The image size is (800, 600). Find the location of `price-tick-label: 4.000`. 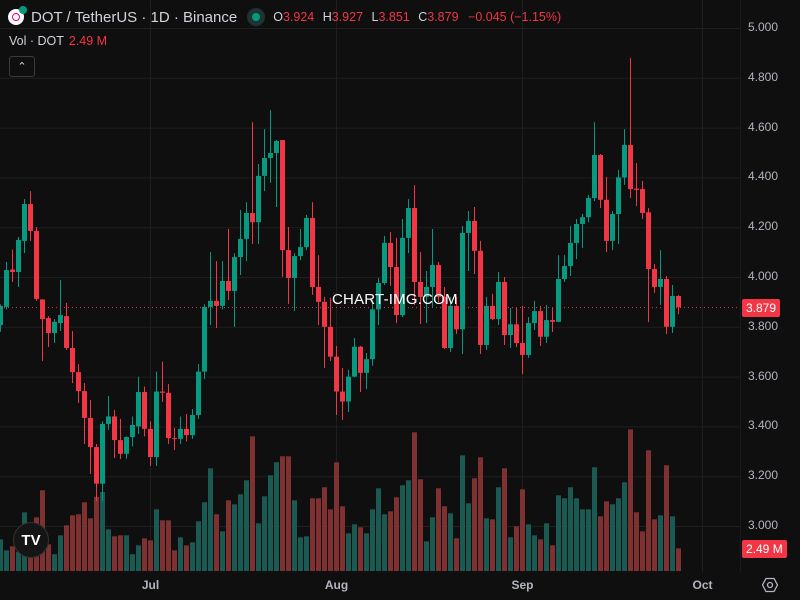

price-tick-label: 4.000 is located at coordinates (763, 276).